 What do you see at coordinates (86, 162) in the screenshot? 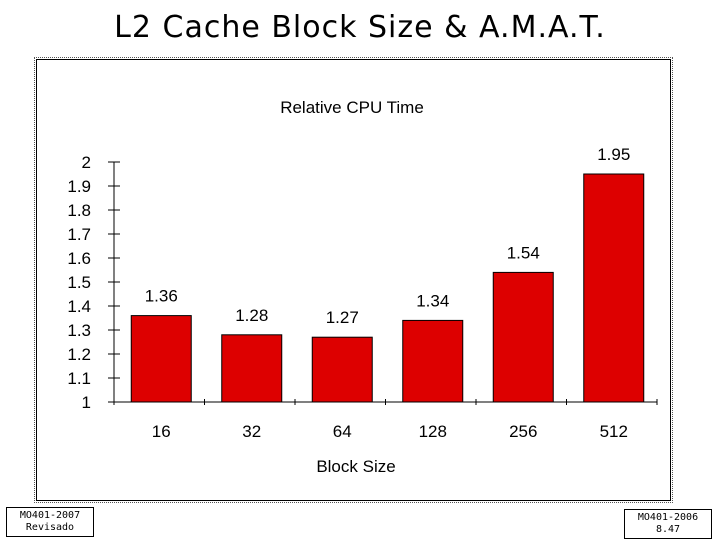
I see `y-tick-label: 2` at bounding box center [86, 162].